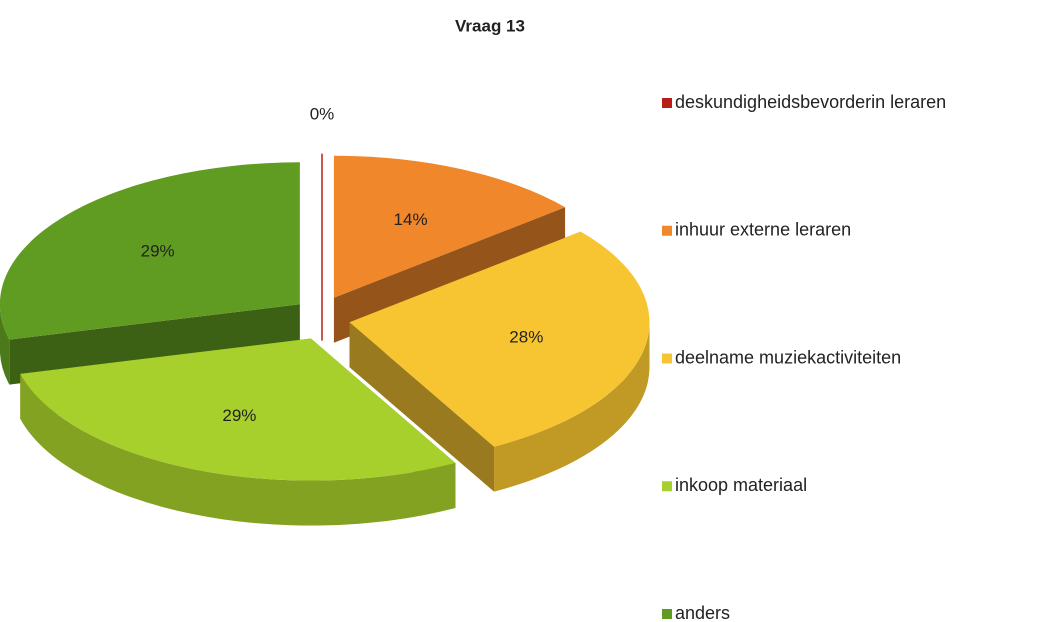 Image resolution: width=1044 pixels, height=622 pixels. I want to click on legend-label: anders, so click(702, 612).